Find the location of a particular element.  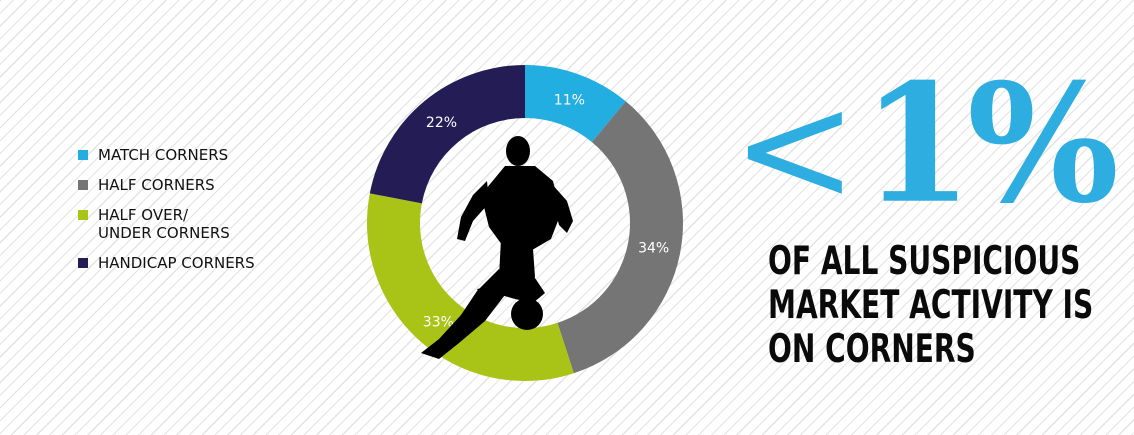

slice-value-label: 33% is located at coordinates (438, 322).